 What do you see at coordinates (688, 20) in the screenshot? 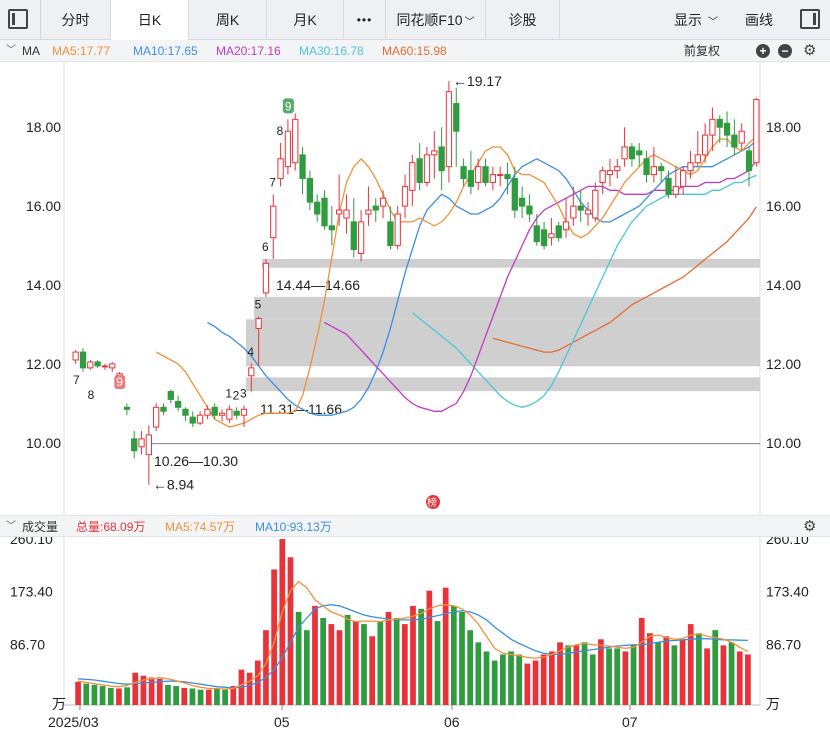
I see `display-label: 显示` at bounding box center [688, 20].